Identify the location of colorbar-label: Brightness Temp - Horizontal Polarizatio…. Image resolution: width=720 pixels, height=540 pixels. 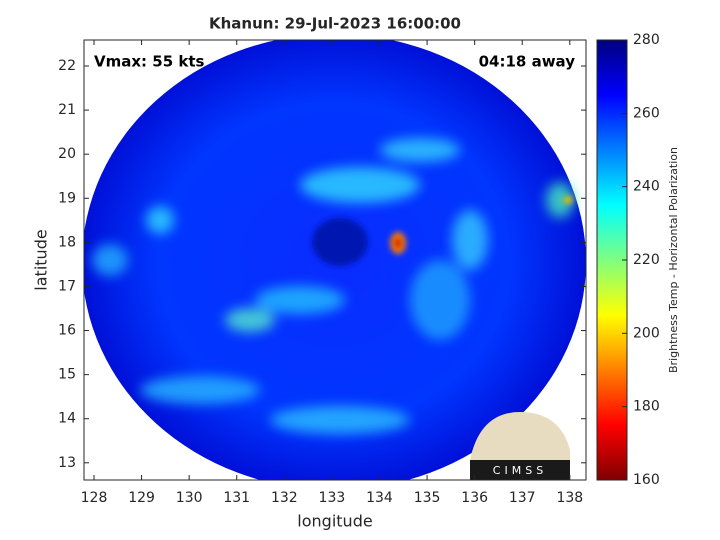
(673, 260).